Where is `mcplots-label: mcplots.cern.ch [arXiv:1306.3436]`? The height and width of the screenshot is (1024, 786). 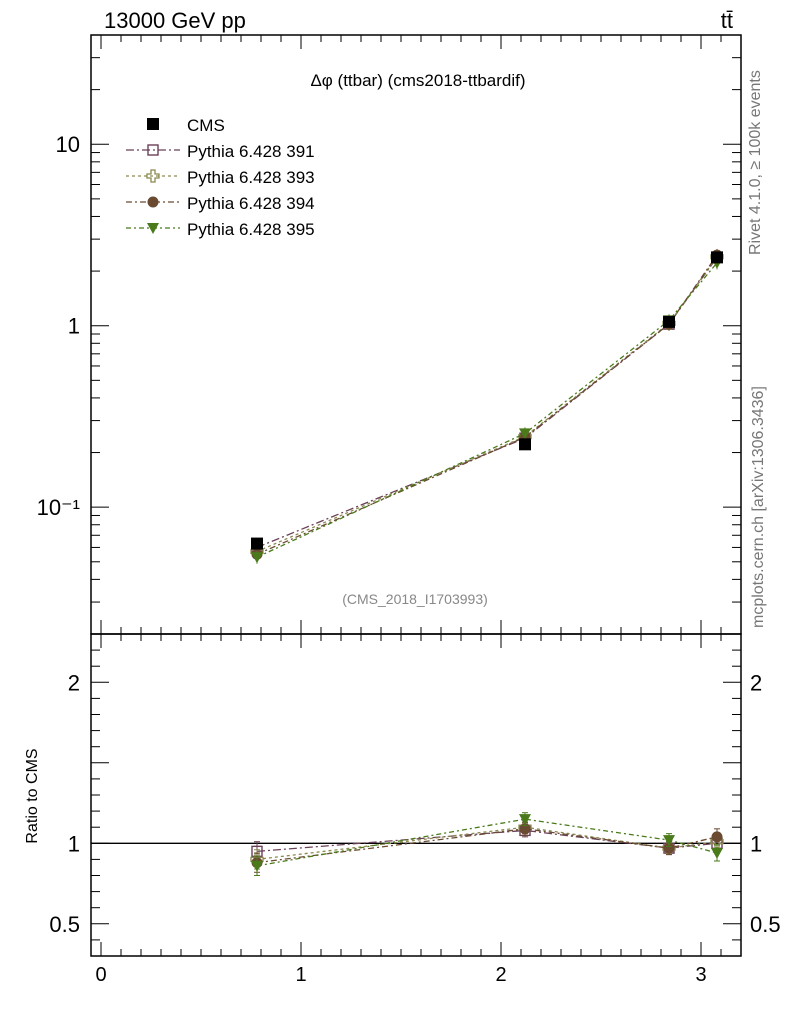
mcplots-label: mcplots.cern.ch [arXiv:1306.3436] is located at coordinates (758, 507).